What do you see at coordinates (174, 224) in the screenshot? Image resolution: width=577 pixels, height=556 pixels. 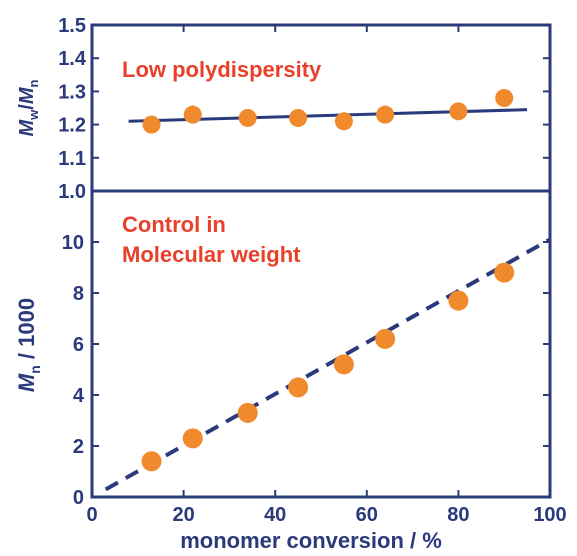 I see `bottom-annotation-line1: Control in` at bounding box center [174, 224].